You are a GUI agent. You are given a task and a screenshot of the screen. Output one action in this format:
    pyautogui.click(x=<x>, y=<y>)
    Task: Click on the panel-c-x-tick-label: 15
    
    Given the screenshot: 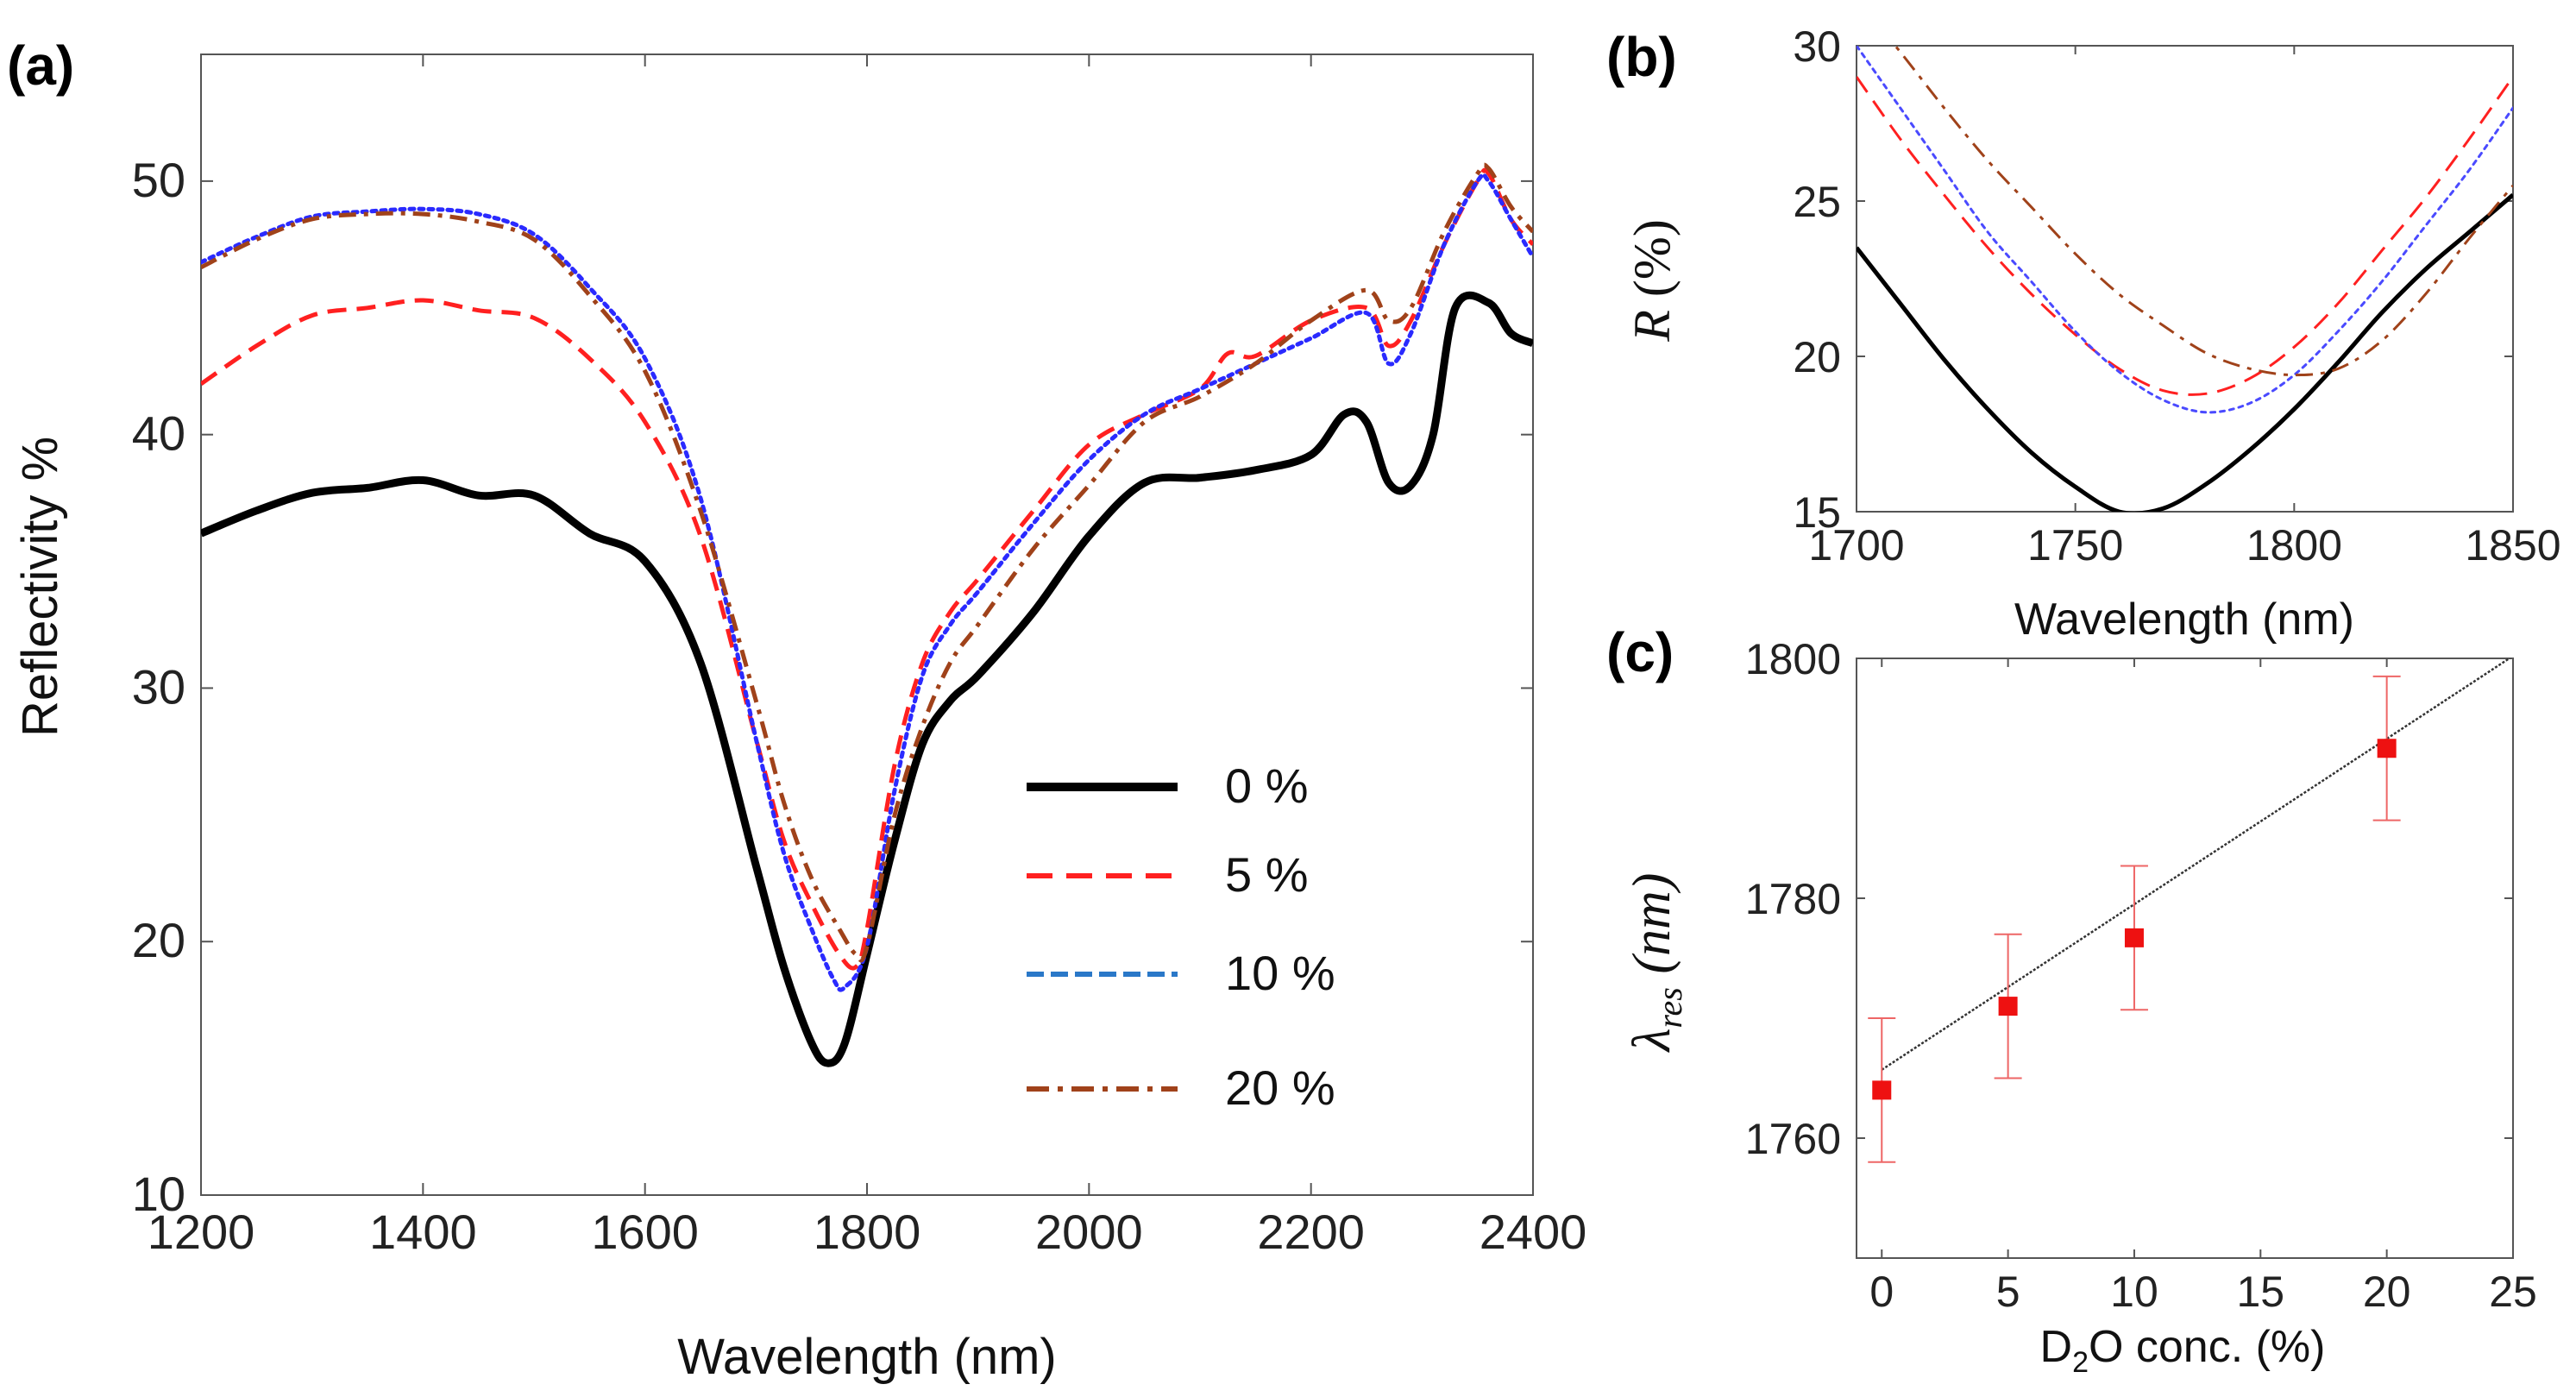 What is the action you would take?
    pyautogui.click(x=2260, y=1292)
    